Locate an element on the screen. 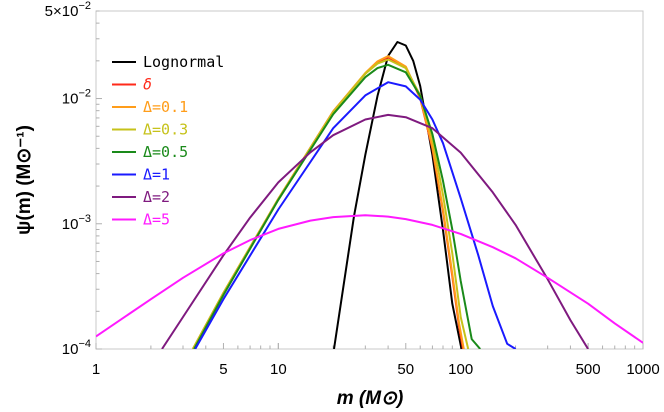 This screenshot has width=664, height=412. y-tick-labels: 10⁻⁴ 10⁻³ 10⁻² 5×10⁻² is located at coordinates (68, 179).